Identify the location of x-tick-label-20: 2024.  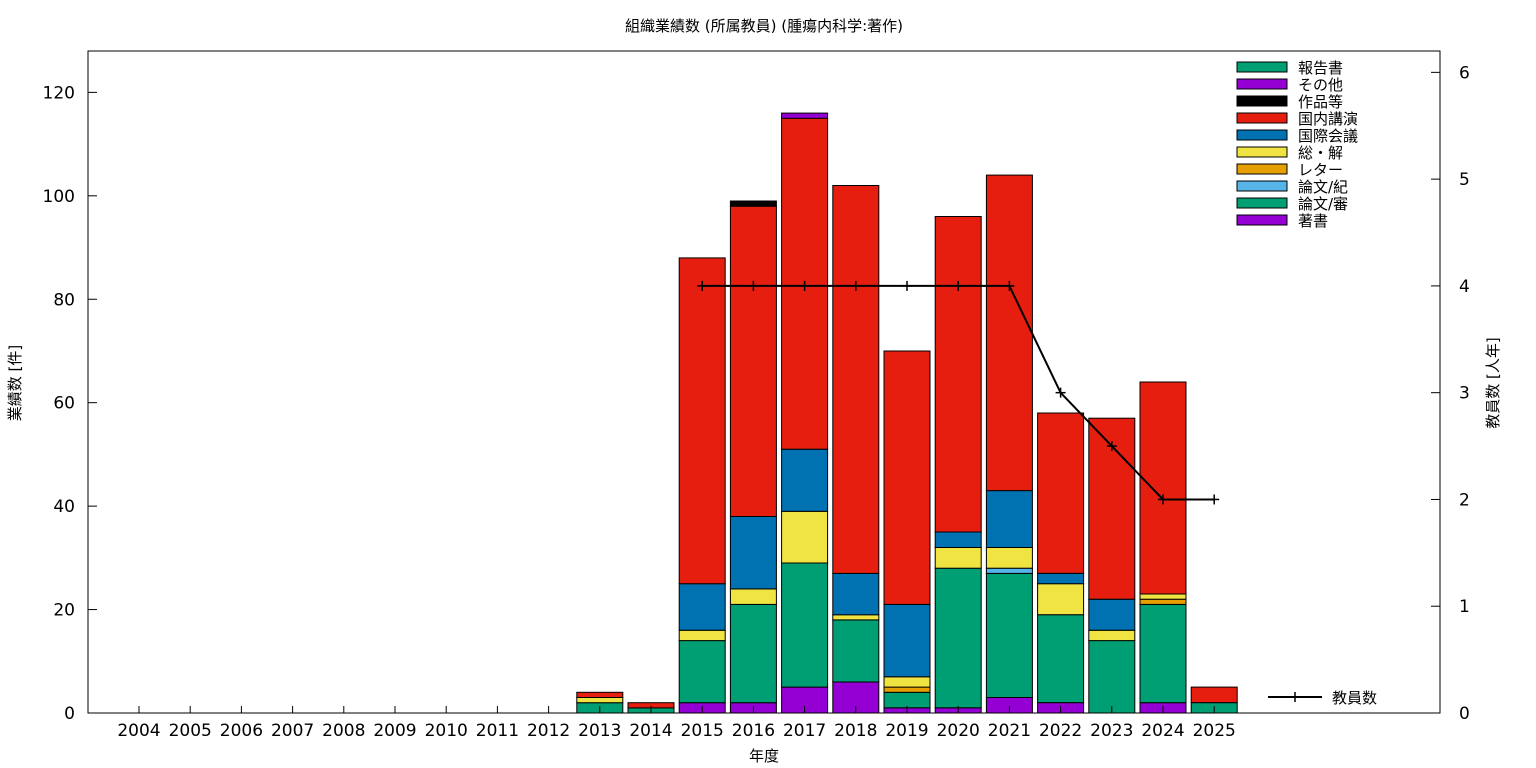
(1162, 731).